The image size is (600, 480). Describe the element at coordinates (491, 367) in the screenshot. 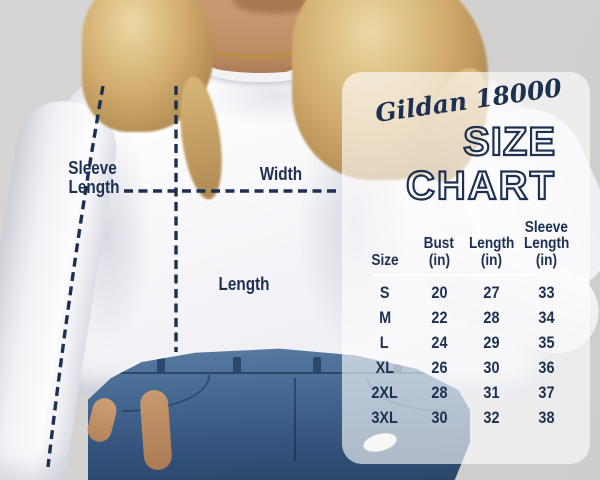

I see `cell-length: 30` at that location.